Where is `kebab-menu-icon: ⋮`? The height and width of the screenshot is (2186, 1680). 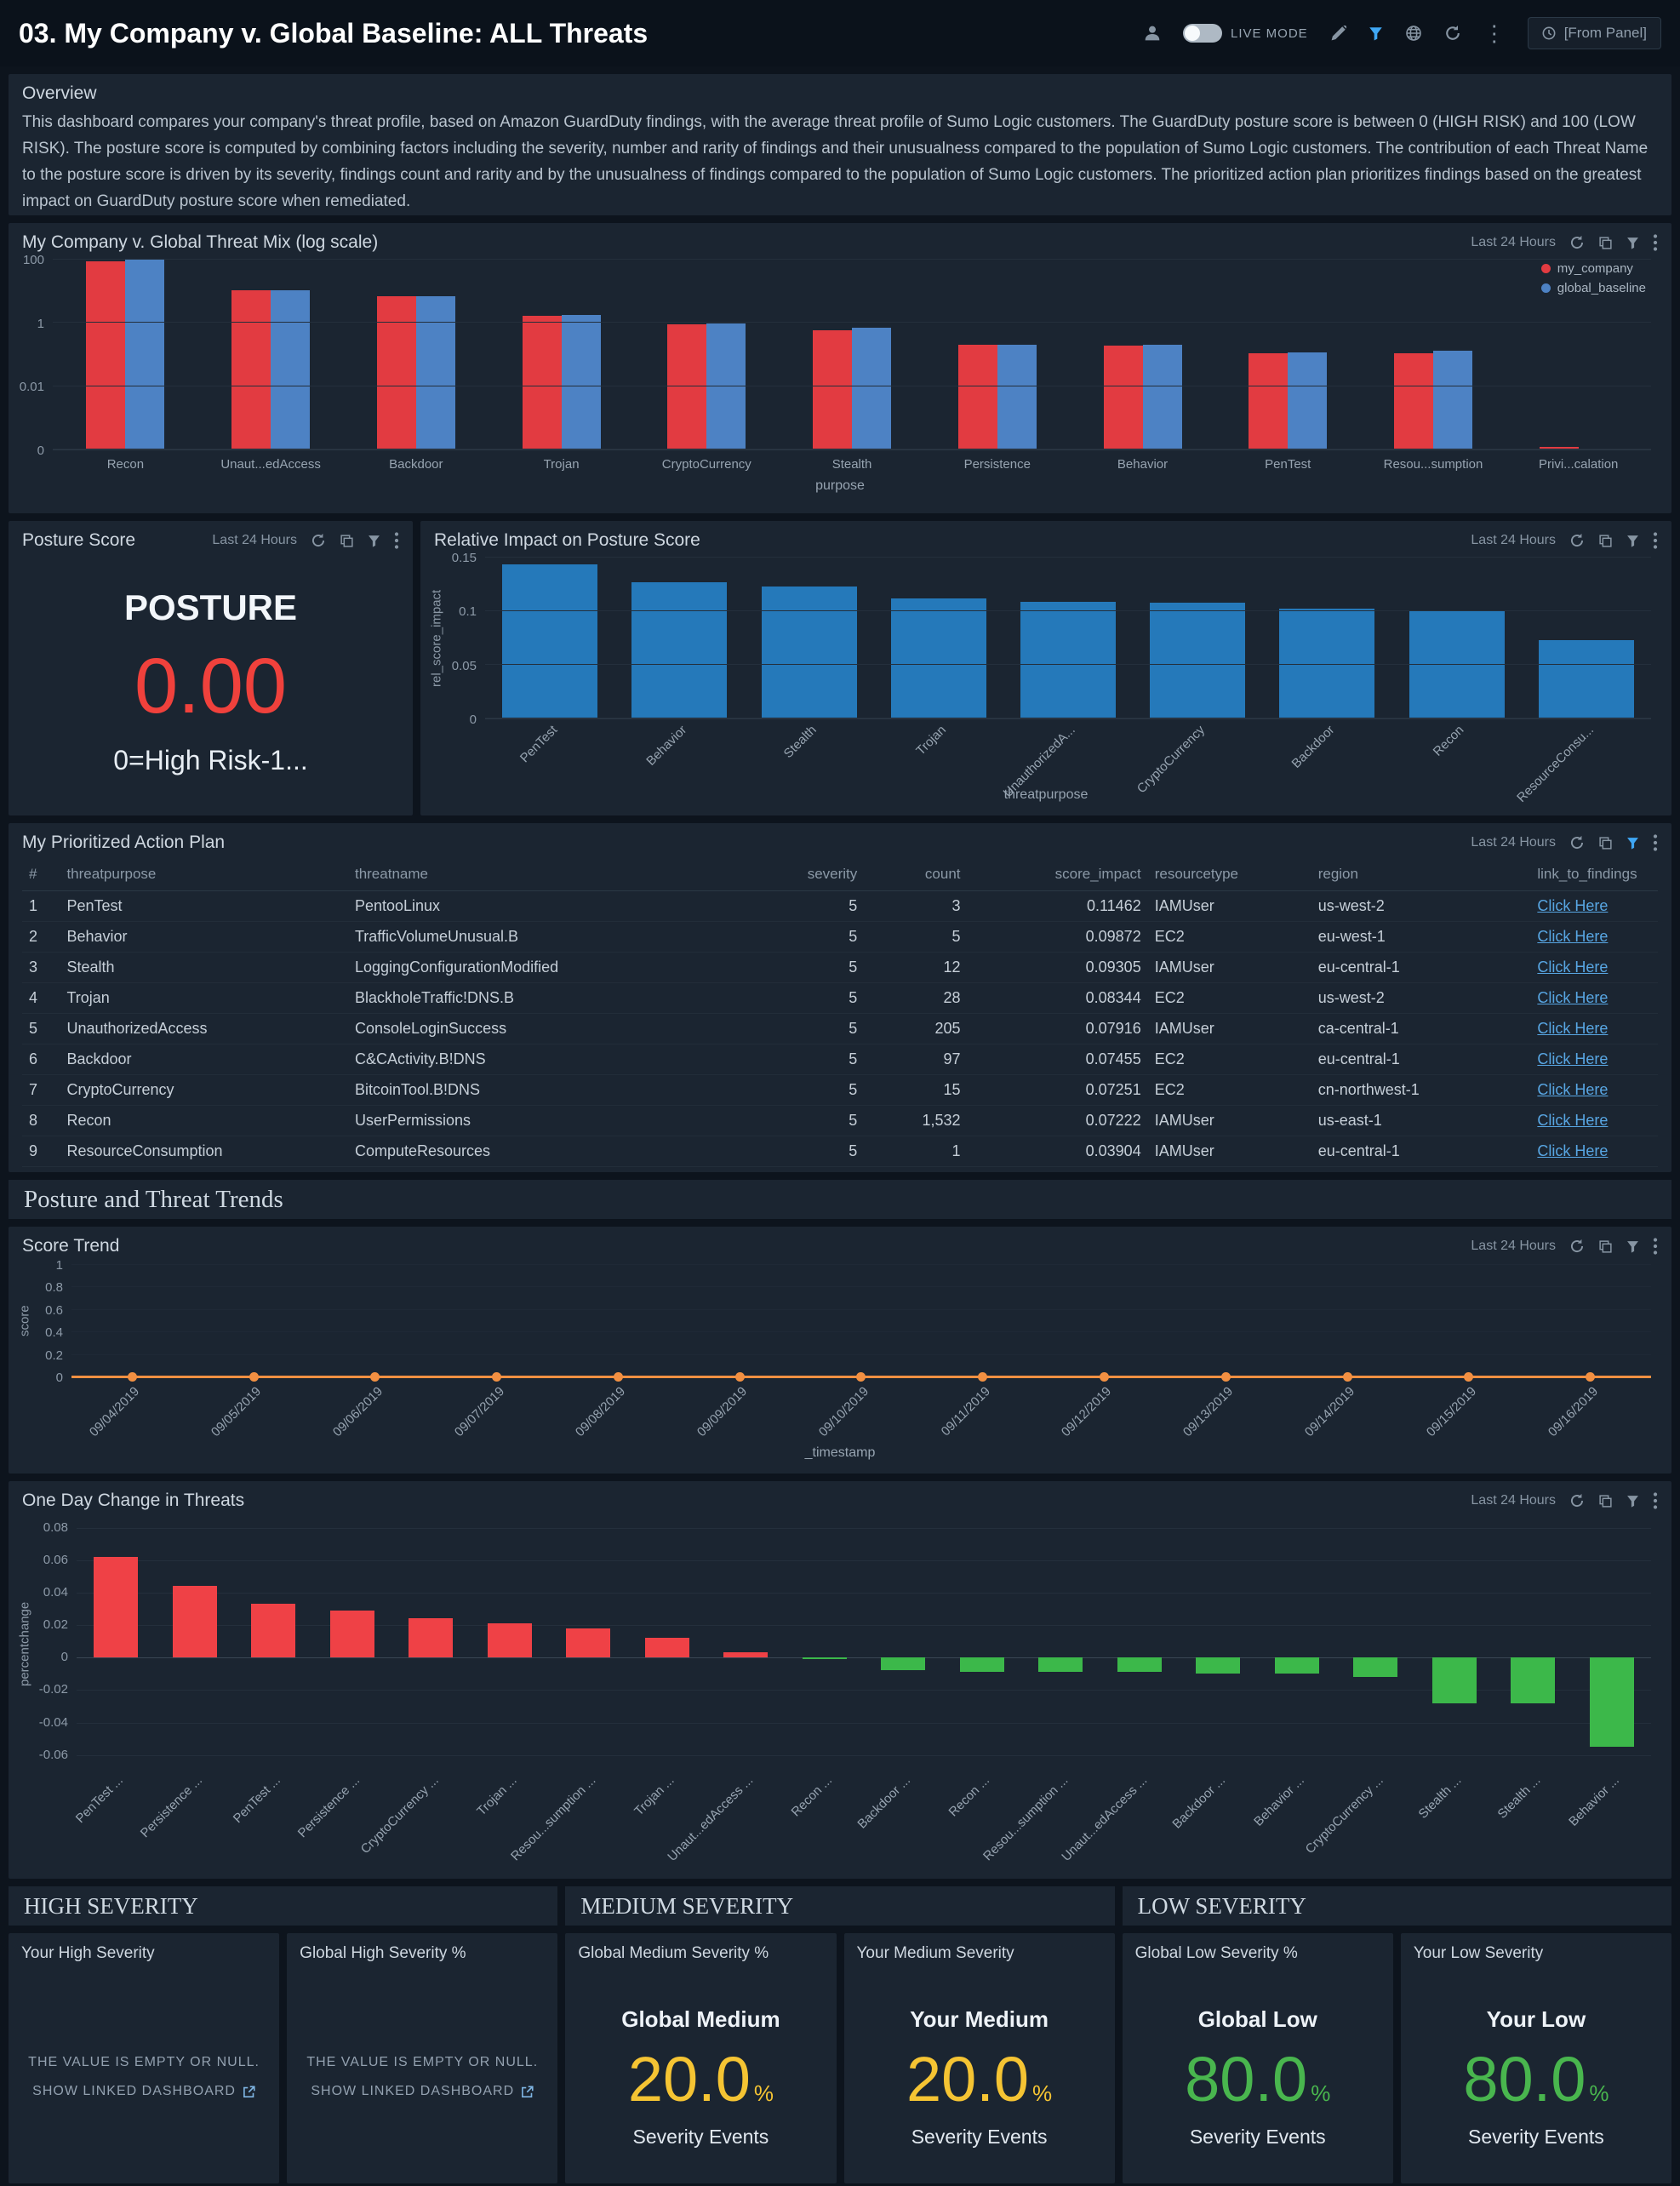 kebab-menu-icon: ⋮ is located at coordinates (1495, 33).